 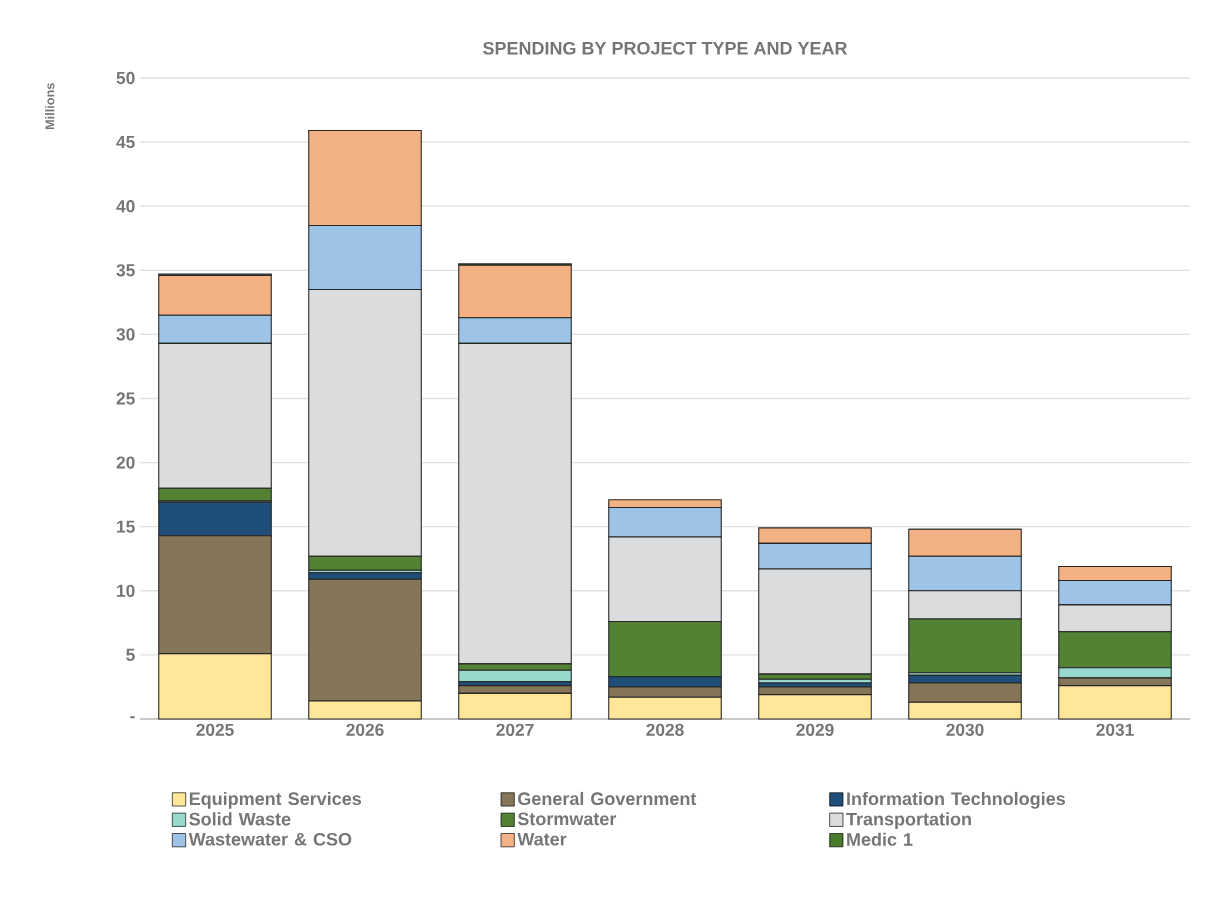 I want to click on legend-label: Solid Waste, so click(x=240, y=819).